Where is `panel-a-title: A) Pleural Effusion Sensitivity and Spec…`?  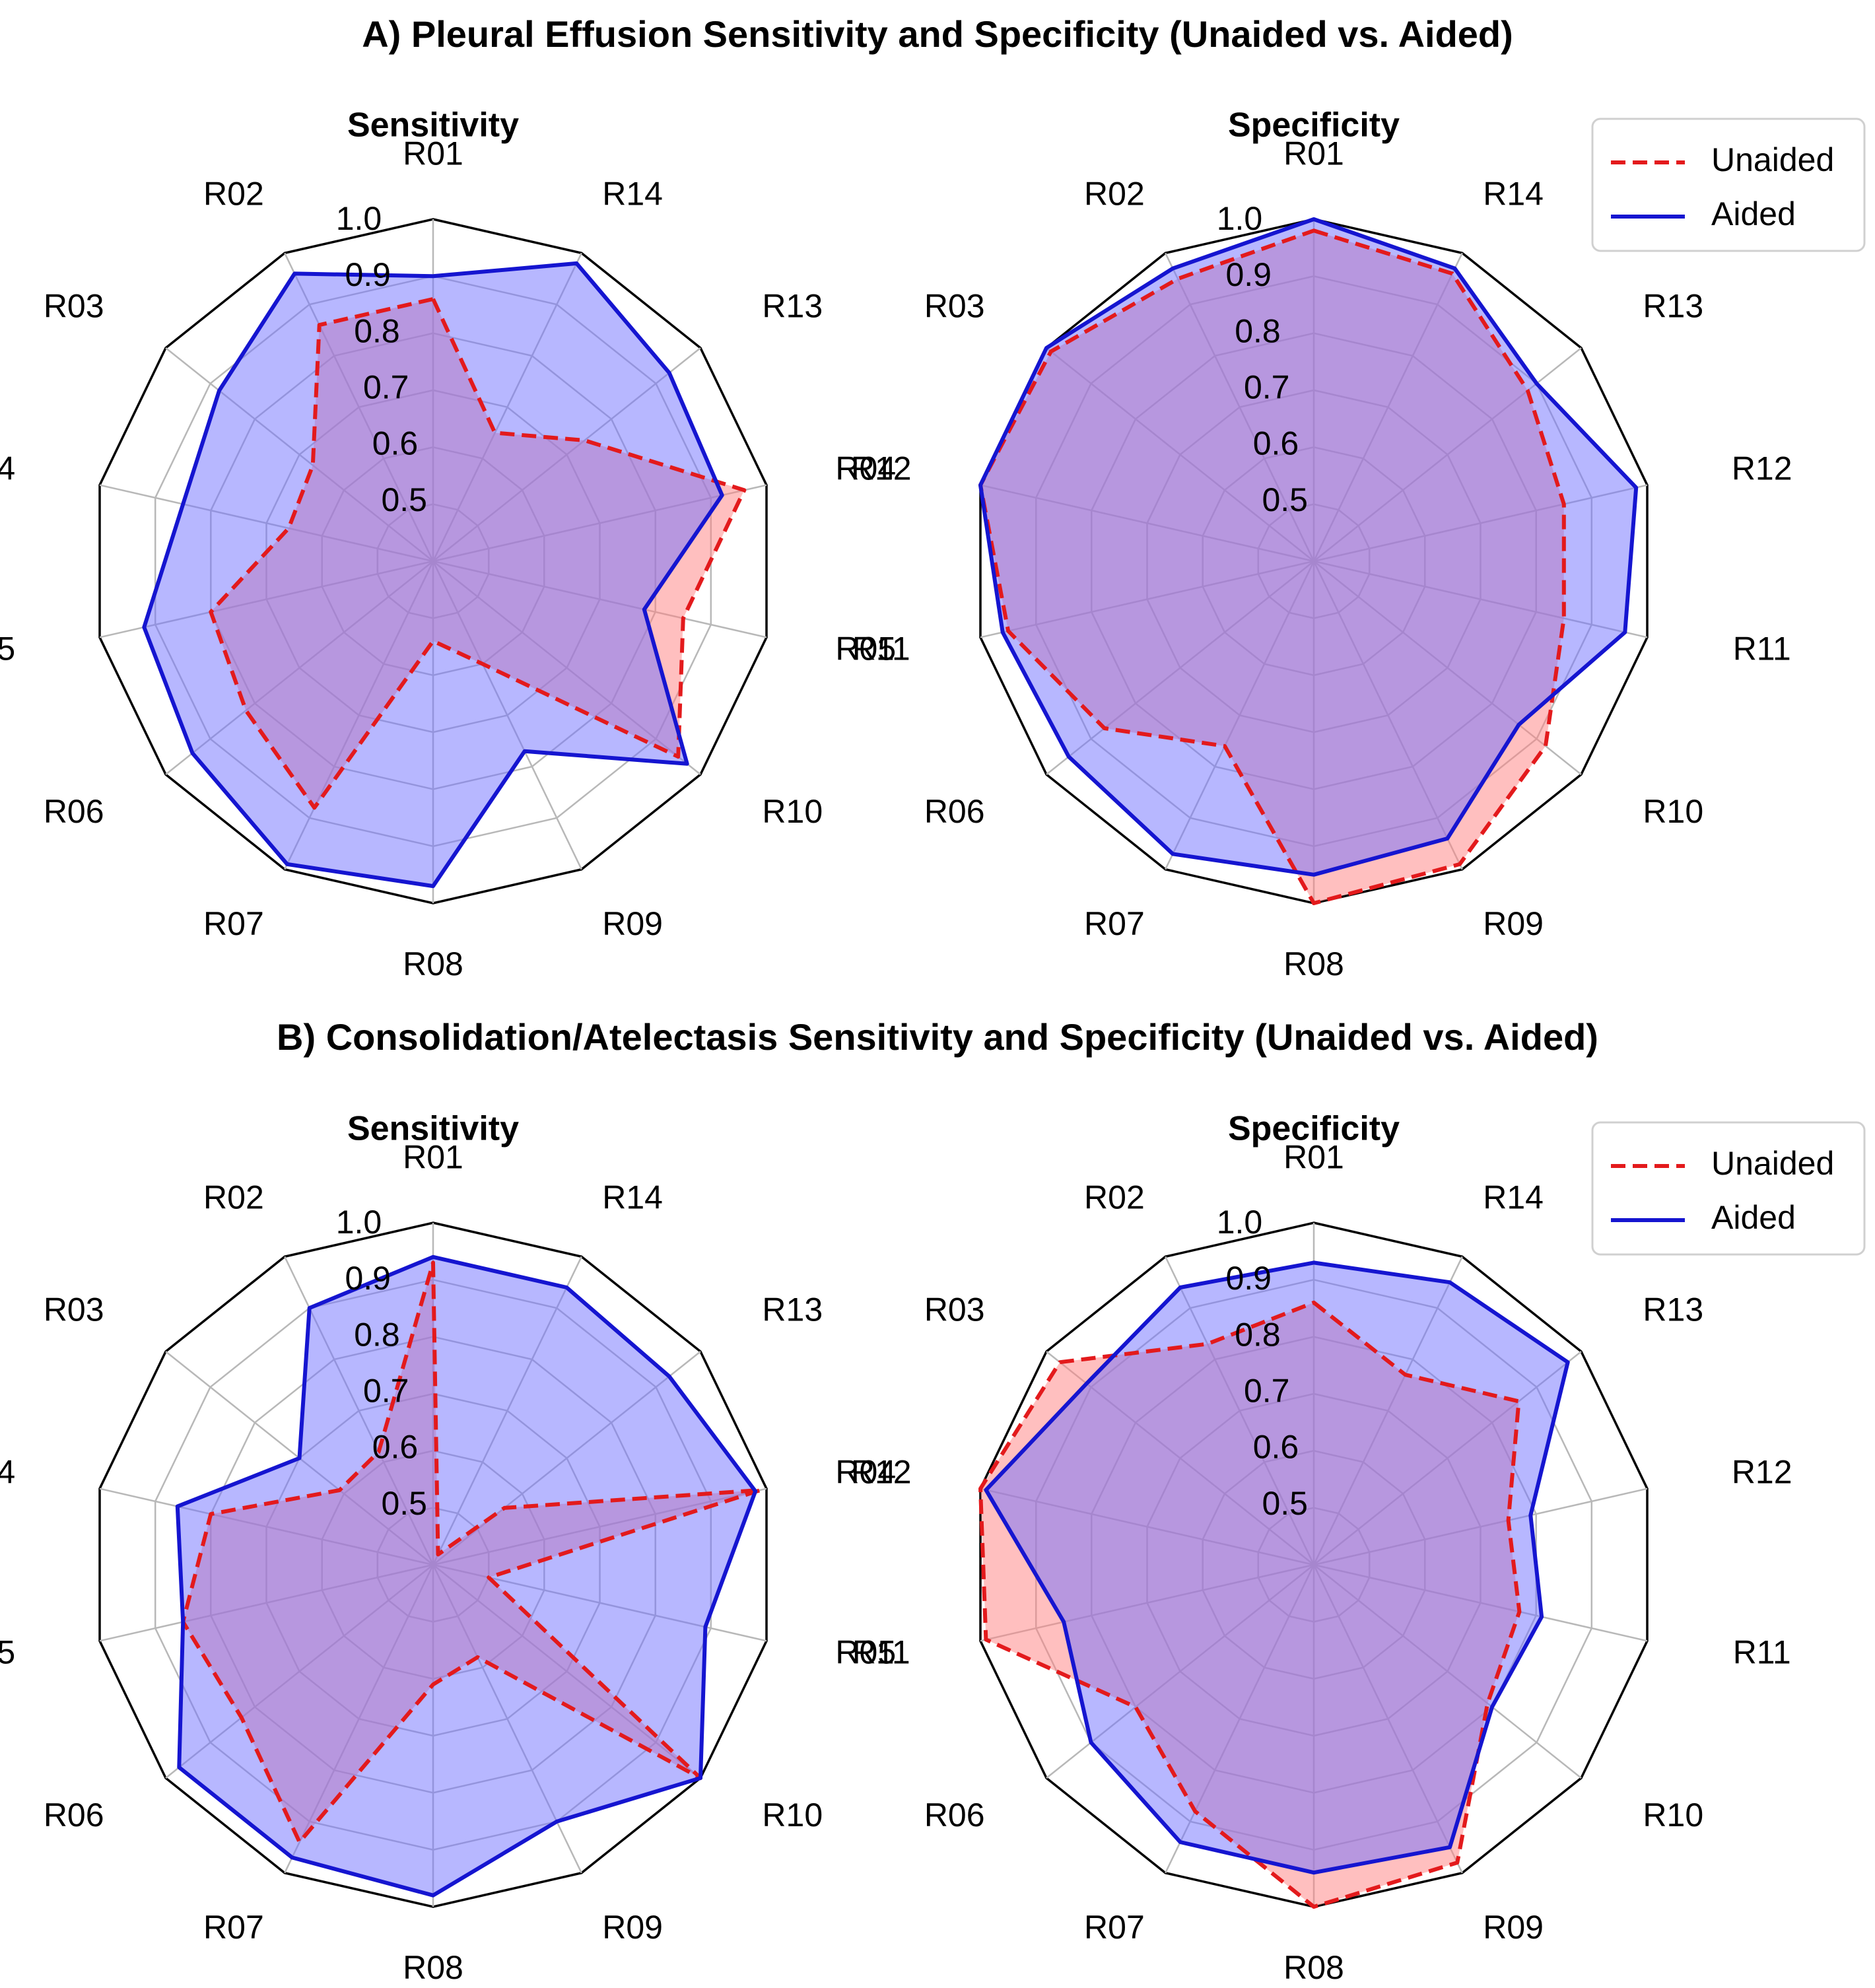
panel-a-title: A) Pleural Effusion Sensitivity and Spec… is located at coordinates (937, 34).